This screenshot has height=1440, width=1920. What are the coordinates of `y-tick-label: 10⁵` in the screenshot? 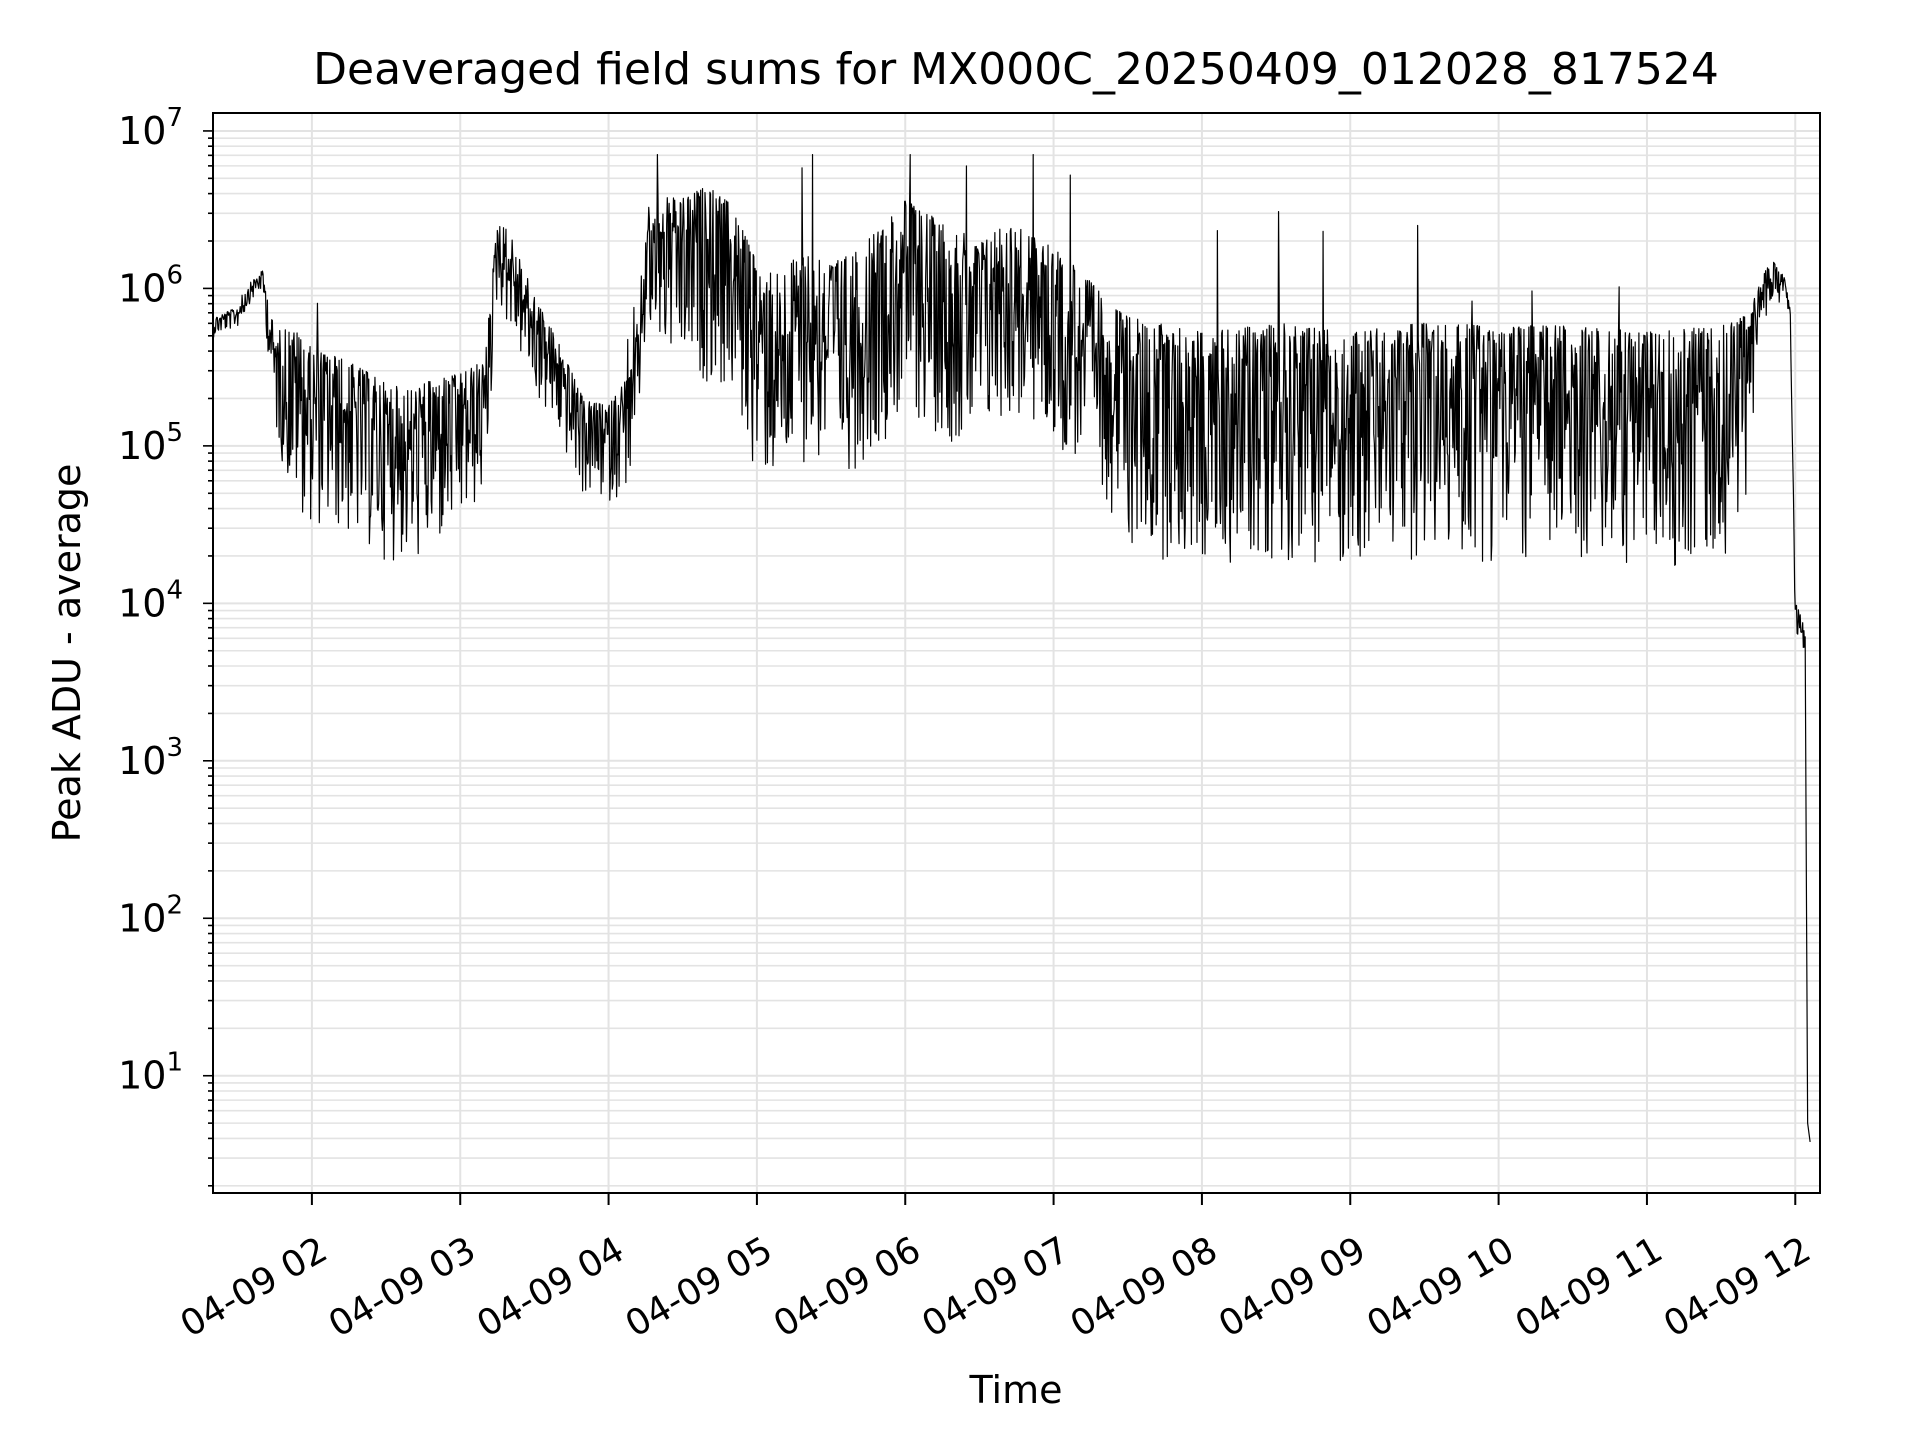 It's located at (150, 443).